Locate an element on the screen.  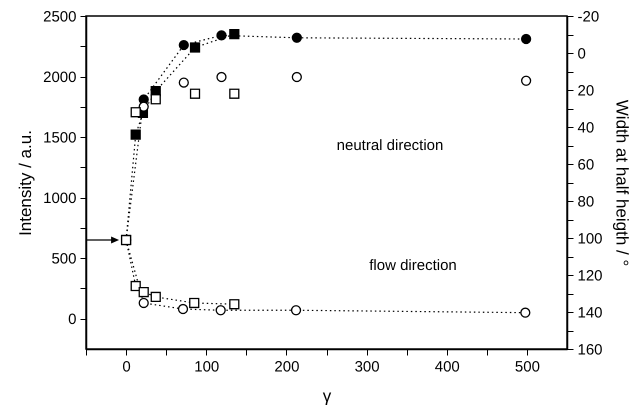
x-tick-label: 0 is located at coordinates (126, 367).